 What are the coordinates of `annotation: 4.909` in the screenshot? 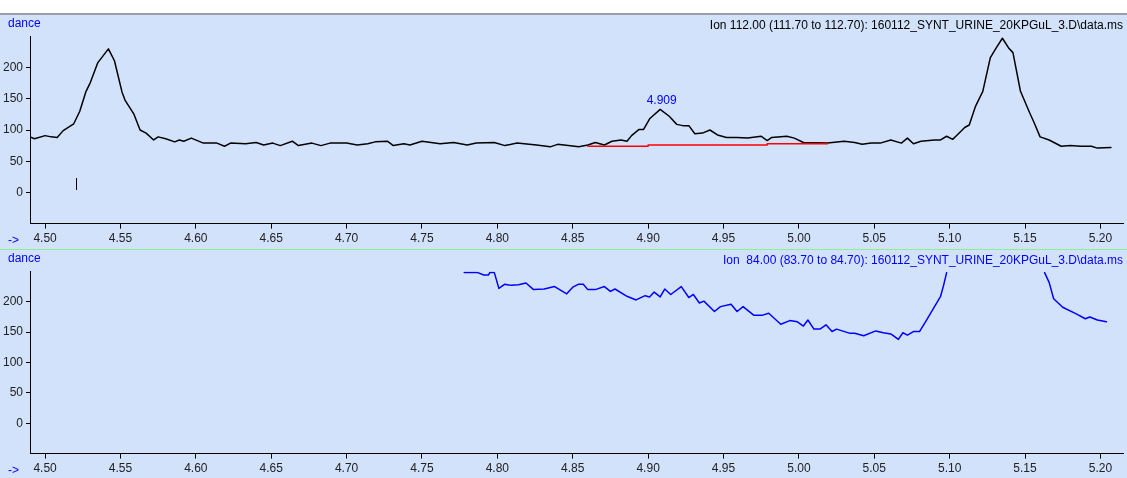 It's located at (662, 99).